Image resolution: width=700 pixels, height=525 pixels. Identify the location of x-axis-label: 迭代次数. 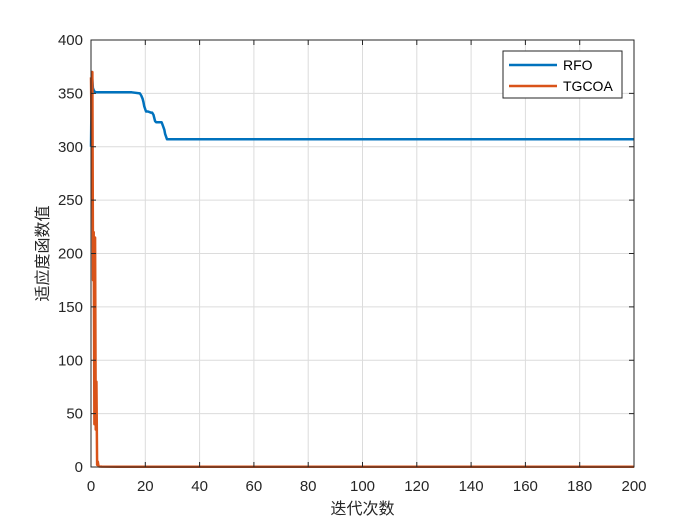
(362, 508).